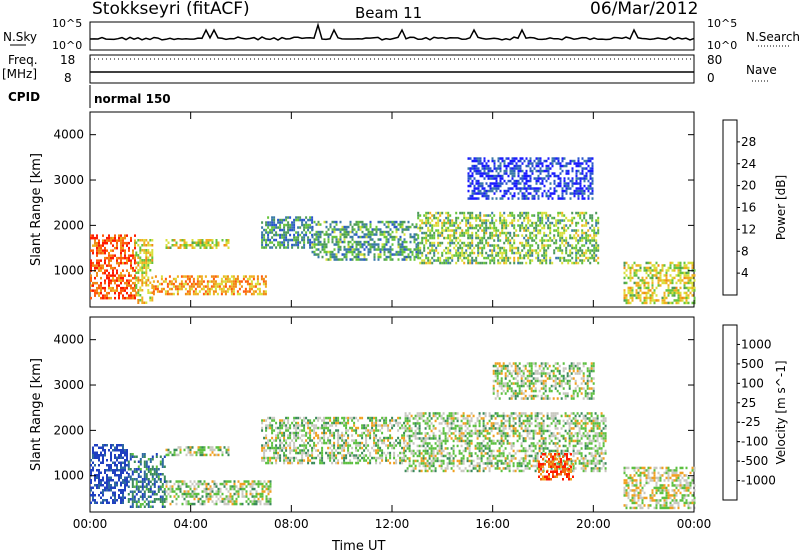 This screenshot has height=554, width=800. Describe the element at coordinates (24, 97) in the screenshot. I see `cpid-label: CPID` at that location.